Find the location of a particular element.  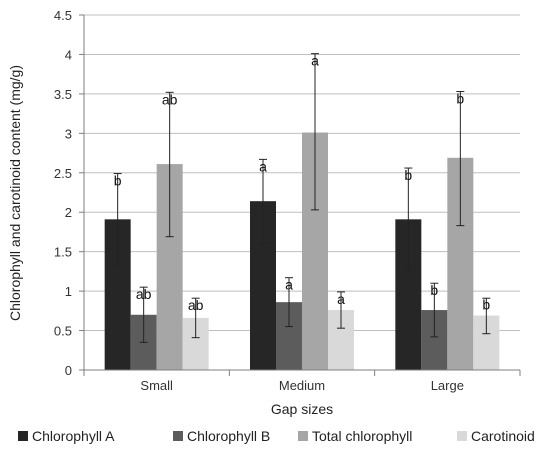

legend-label-1: Chlorophyll B is located at coordinates (228, 436).